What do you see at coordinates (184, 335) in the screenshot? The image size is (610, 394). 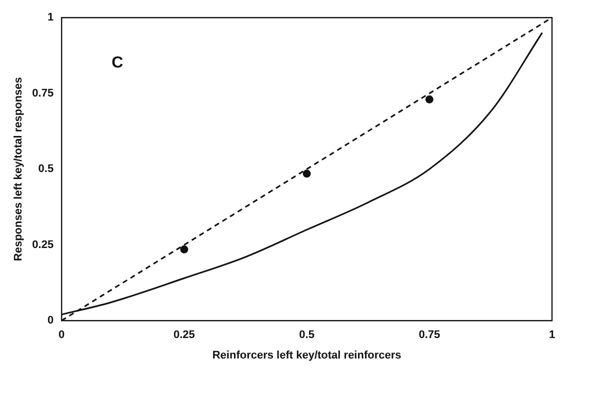 I see `x-tick-label: 0.25` at bounding box center [184, 335].